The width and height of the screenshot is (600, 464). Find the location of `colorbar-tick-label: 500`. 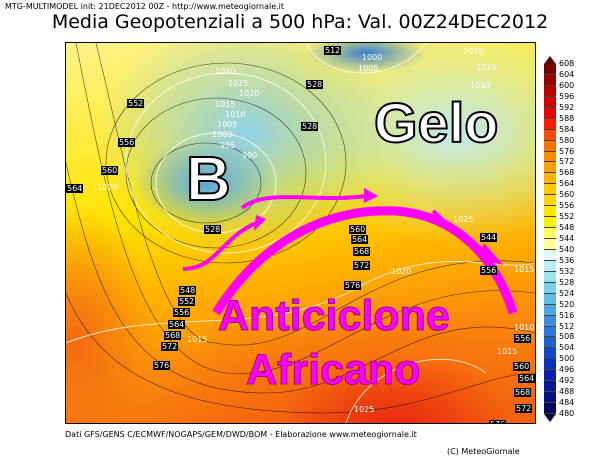

colorbar-tick-label: 500 is located at coordinates (567, 359).